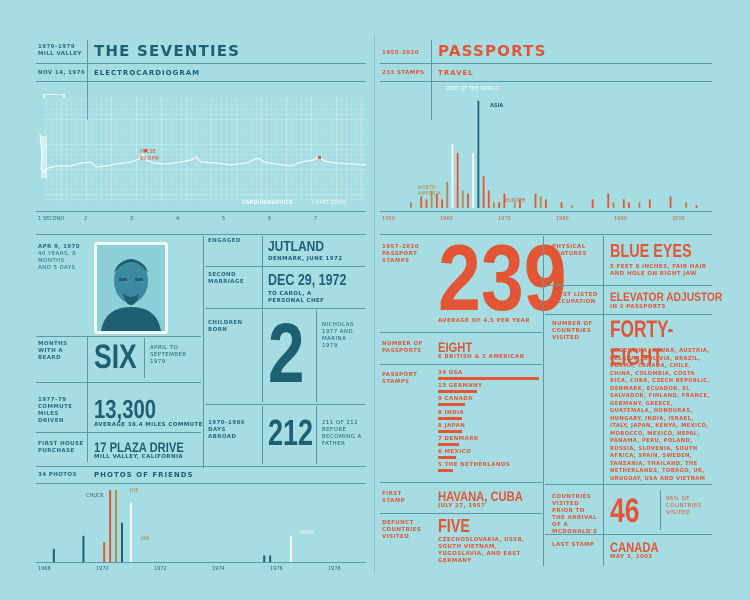 The height and width of the screenshot is (600, 750). Describe the element at coordinates (625, 511) in the screenshot. I see `mcd-value: 46` at that location.